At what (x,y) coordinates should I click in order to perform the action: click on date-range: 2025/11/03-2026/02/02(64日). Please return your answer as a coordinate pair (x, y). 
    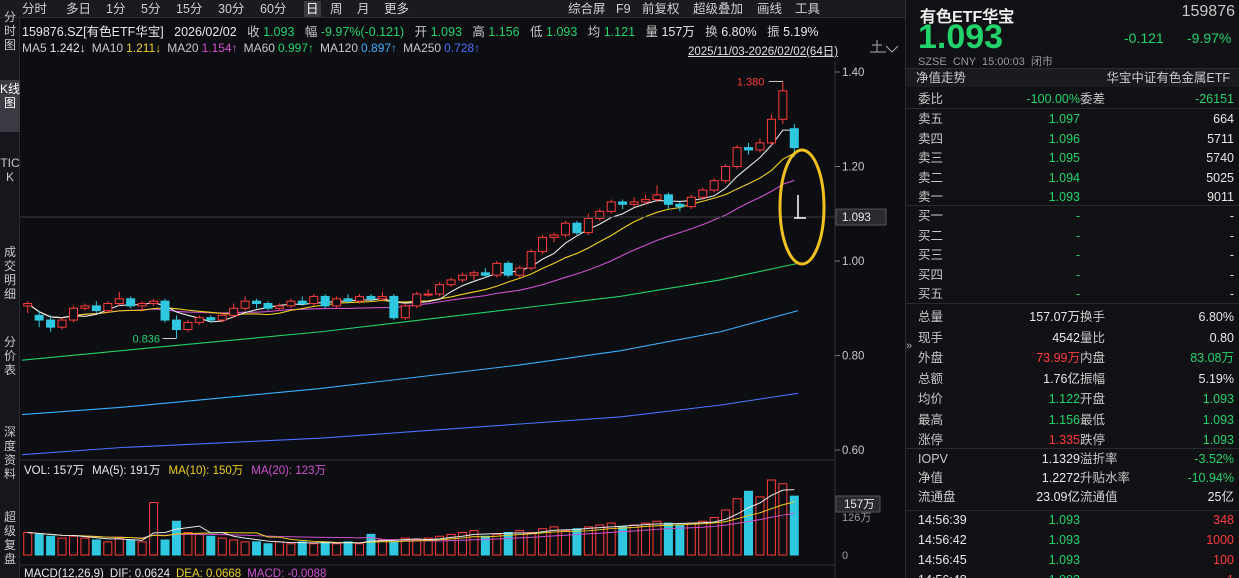
    Looking at the image, I should click on (763, 52).